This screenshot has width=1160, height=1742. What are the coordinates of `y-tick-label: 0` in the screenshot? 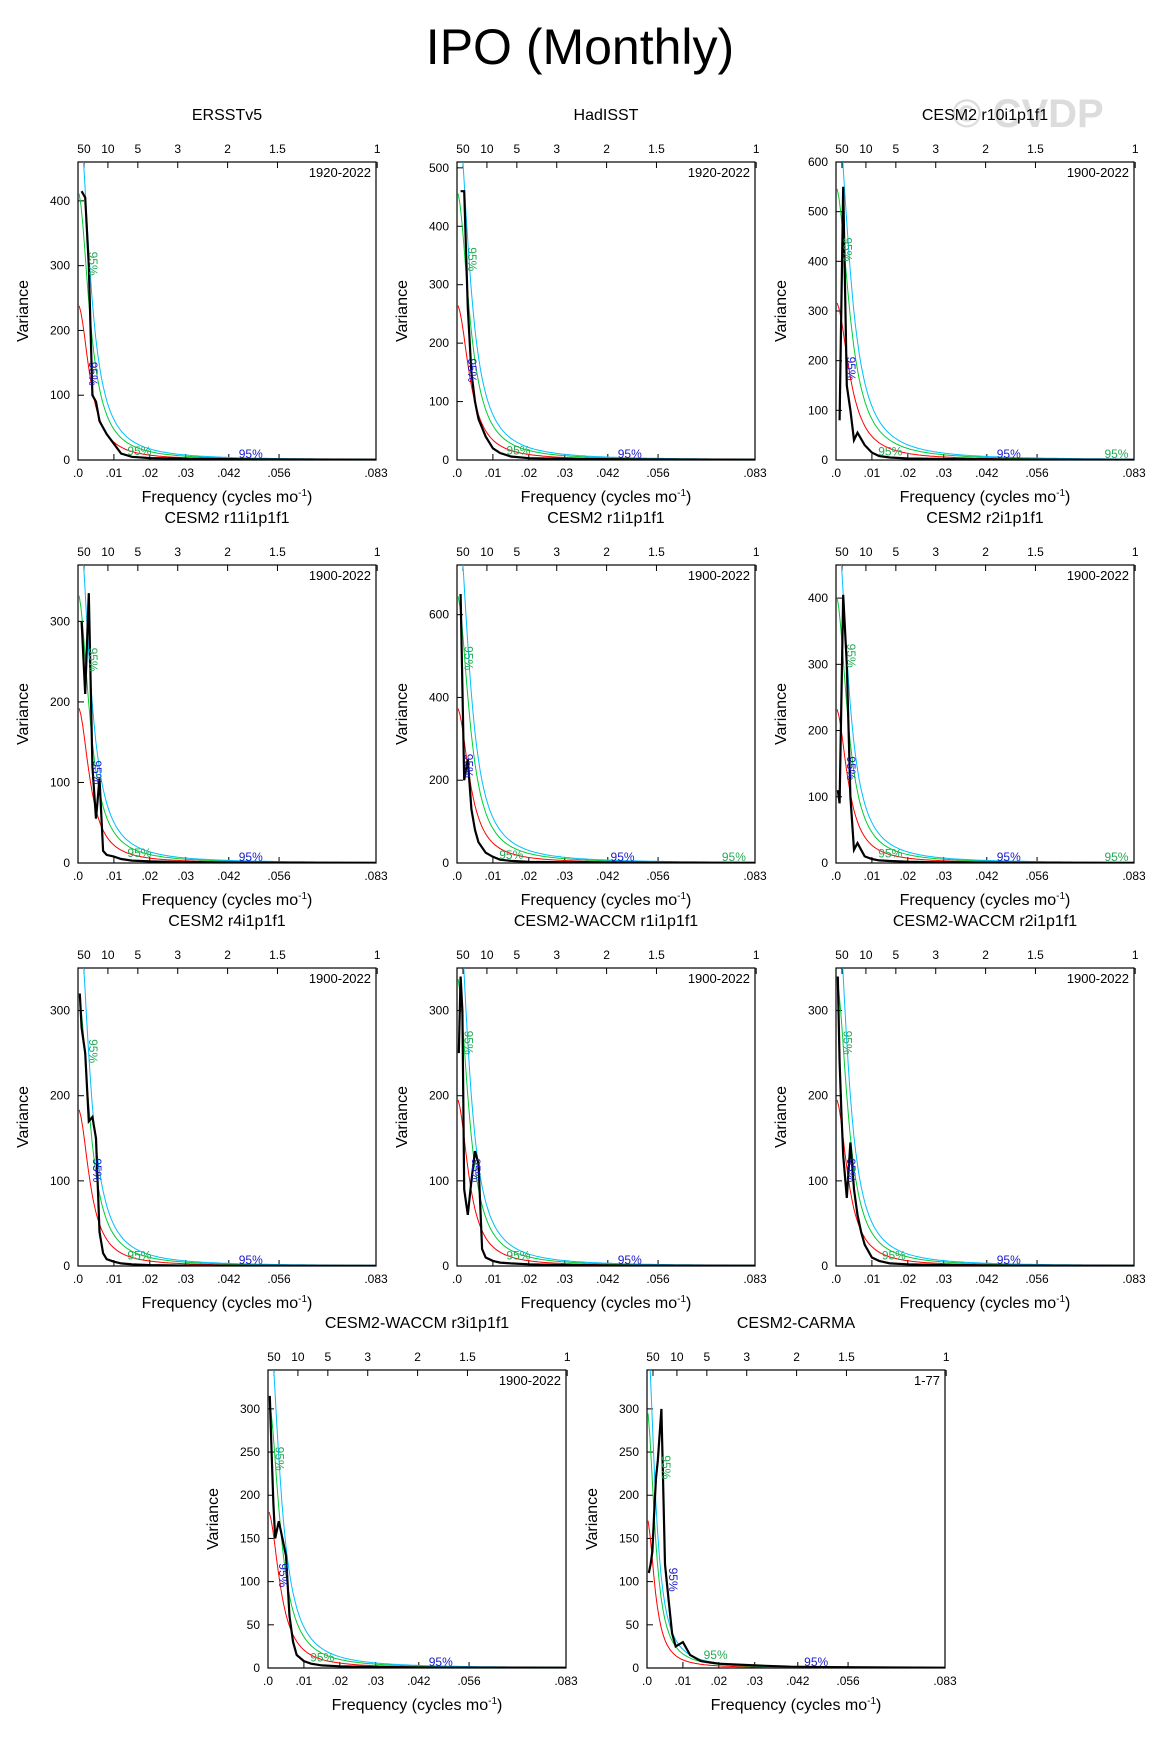 It's located at (445, 460).